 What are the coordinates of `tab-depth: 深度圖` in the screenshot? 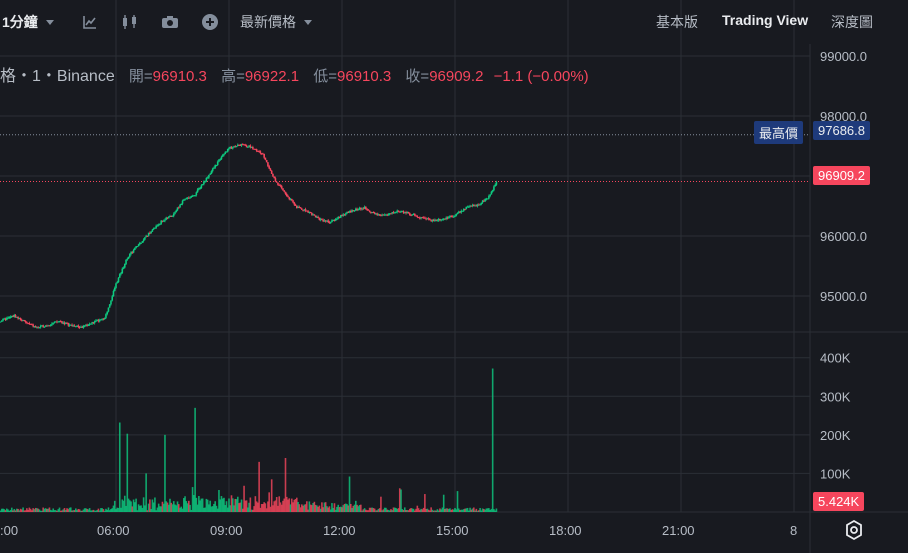 It's located at (852, 22).